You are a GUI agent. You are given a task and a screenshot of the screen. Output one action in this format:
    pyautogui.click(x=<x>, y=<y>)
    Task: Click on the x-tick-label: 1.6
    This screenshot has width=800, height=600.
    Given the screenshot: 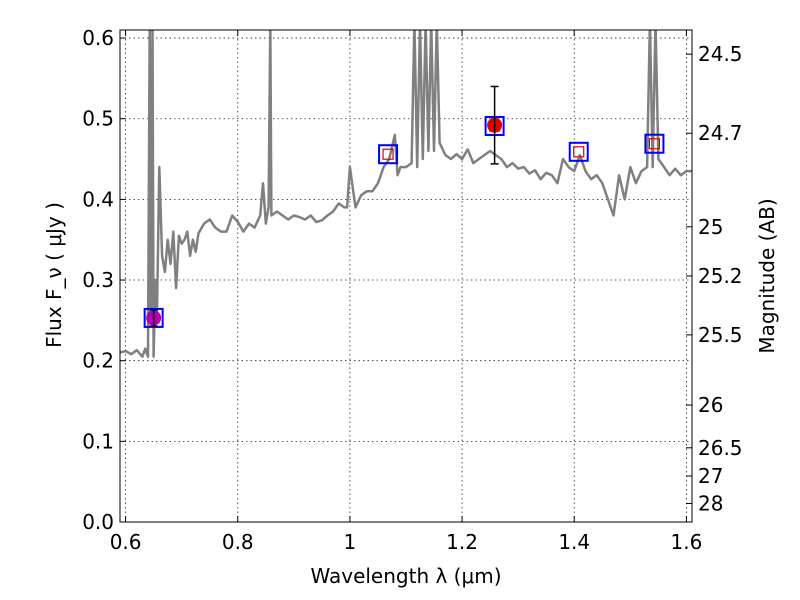 What is the action you would take?
    pyautogui.click(x=686, y=542)
    